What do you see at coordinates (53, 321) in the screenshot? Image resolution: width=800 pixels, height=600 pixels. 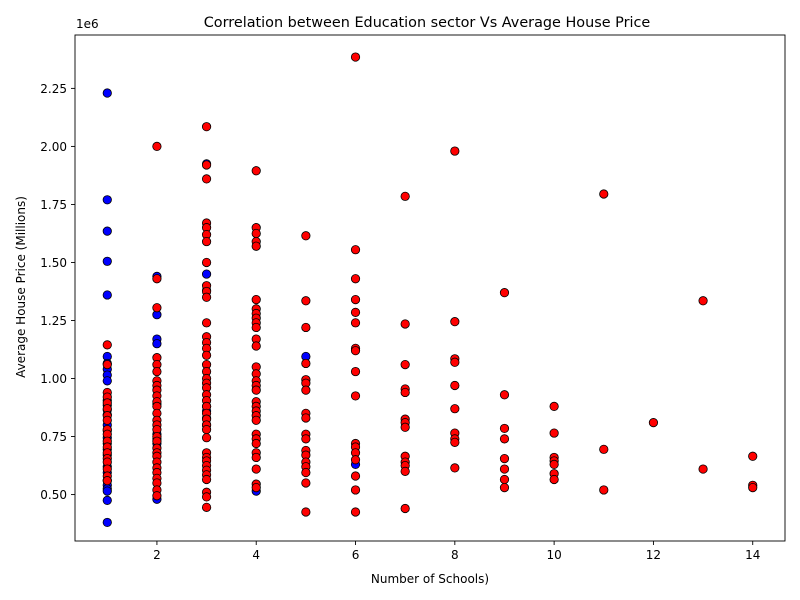 I see `y-tick-label: 1.25` at bounding box center [53, 321].